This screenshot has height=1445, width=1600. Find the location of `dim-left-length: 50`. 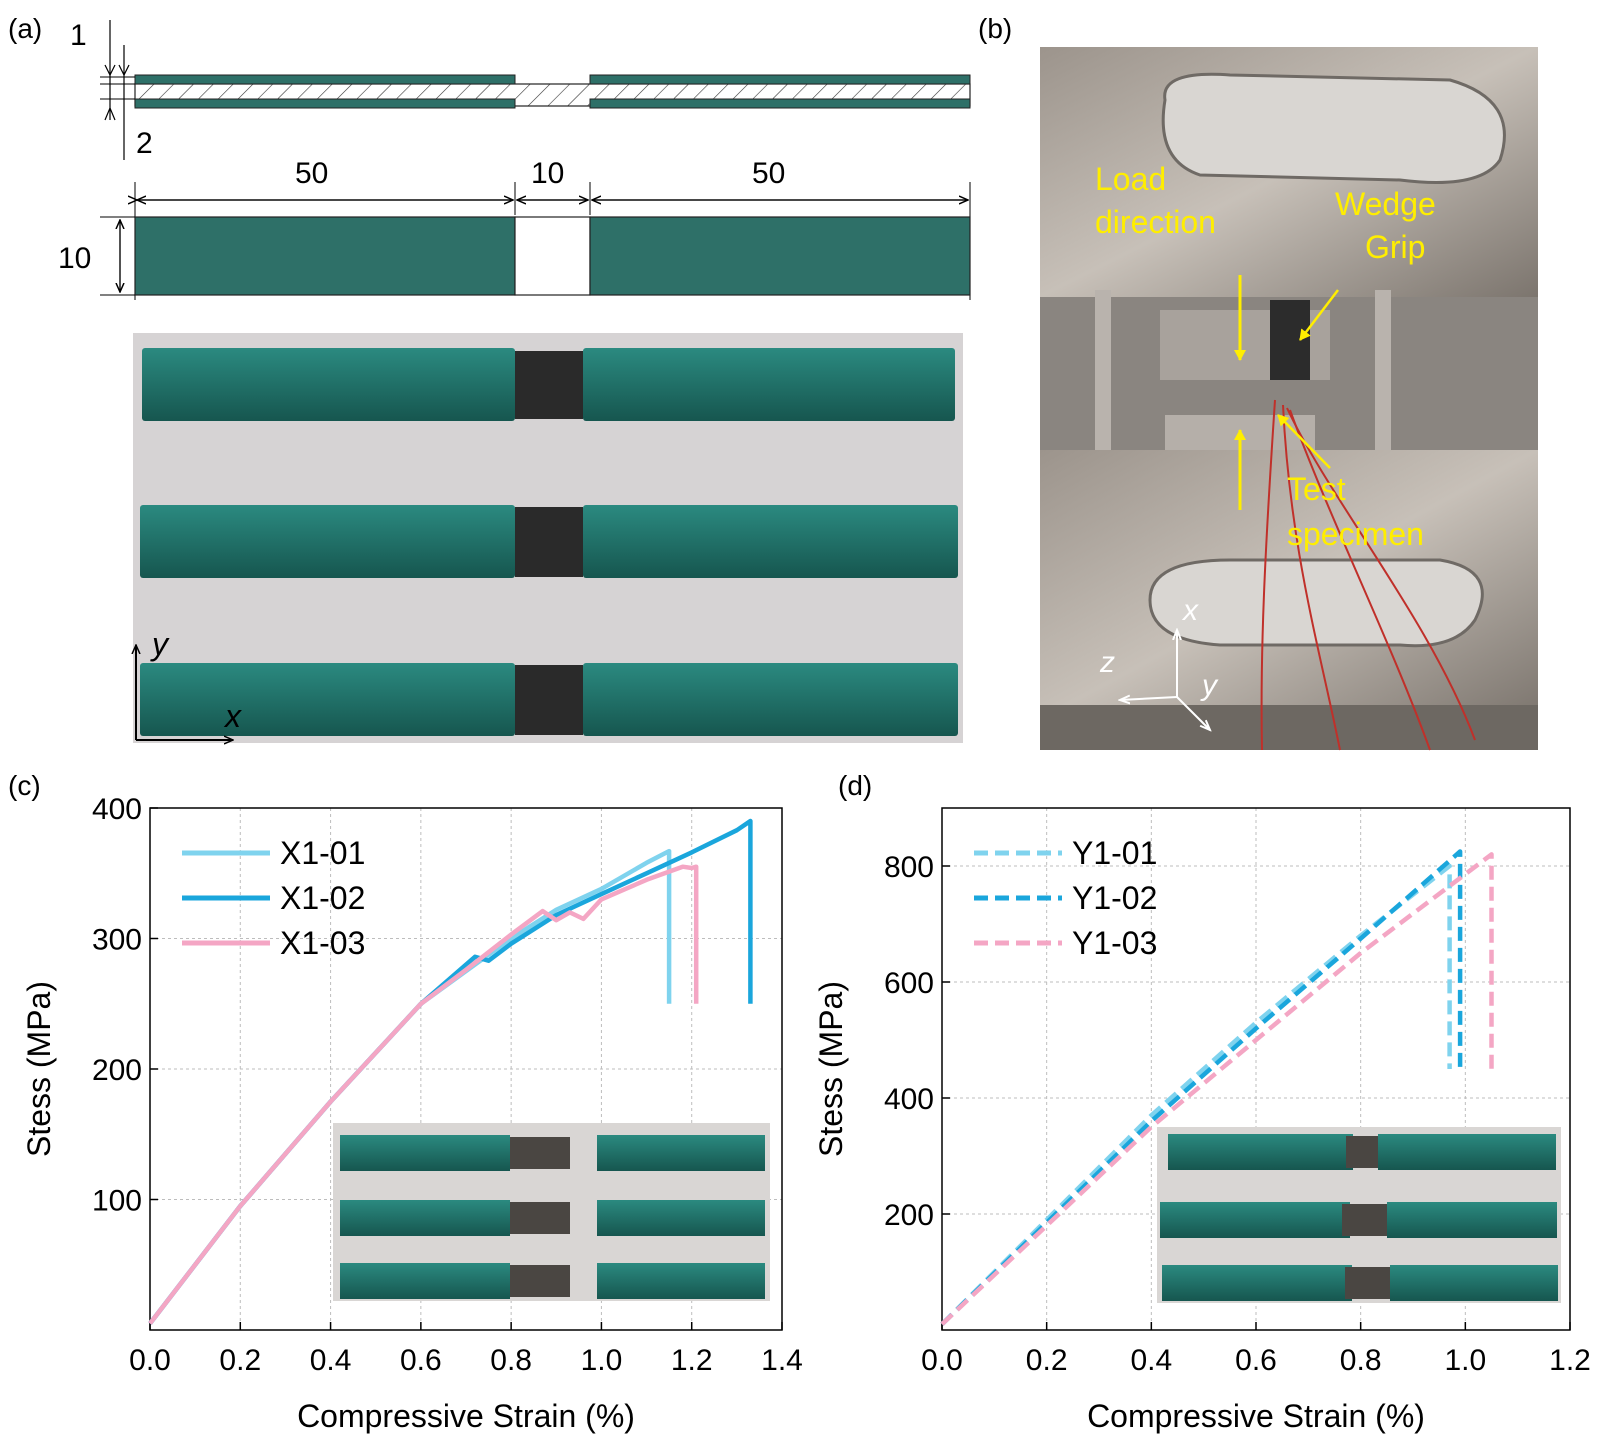

dim-left-length: 50 is located at coordinates (311, 173).